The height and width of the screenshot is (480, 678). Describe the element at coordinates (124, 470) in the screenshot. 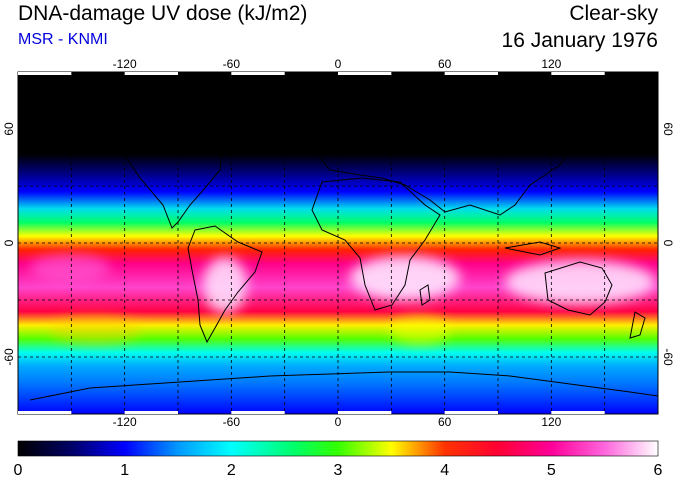

I see `colorbar-tick-label: 1` at that location.